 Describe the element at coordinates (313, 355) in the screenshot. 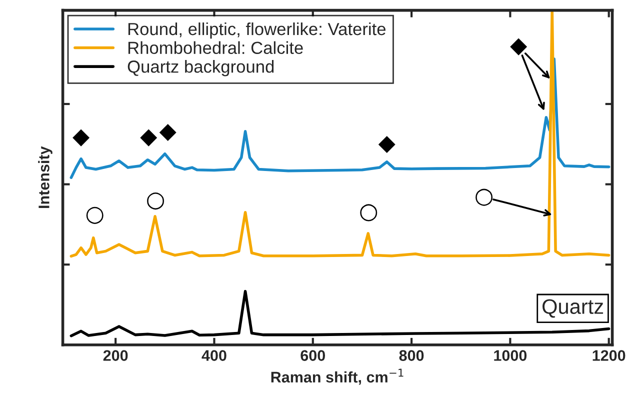

I see `x-tick-label: 600` at that location.